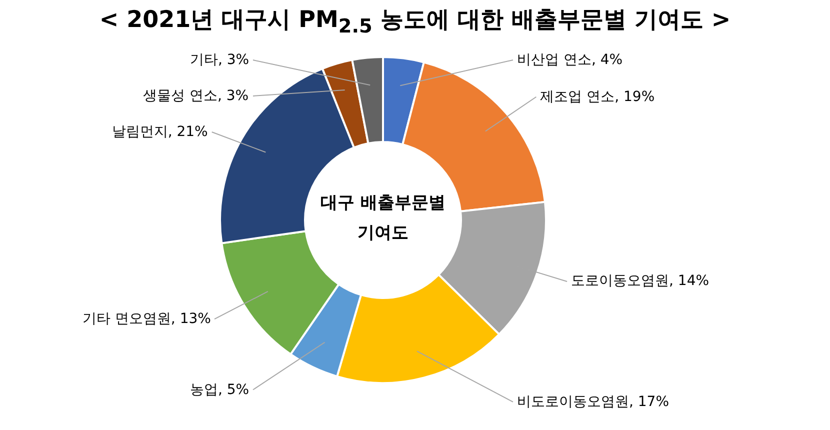 The height and width of the screenshot is (430, 830). Describe the element at coordinates (593, 401) in the screenshot. I see `slice-label: 비도로이동오염원, 17%` at that location.